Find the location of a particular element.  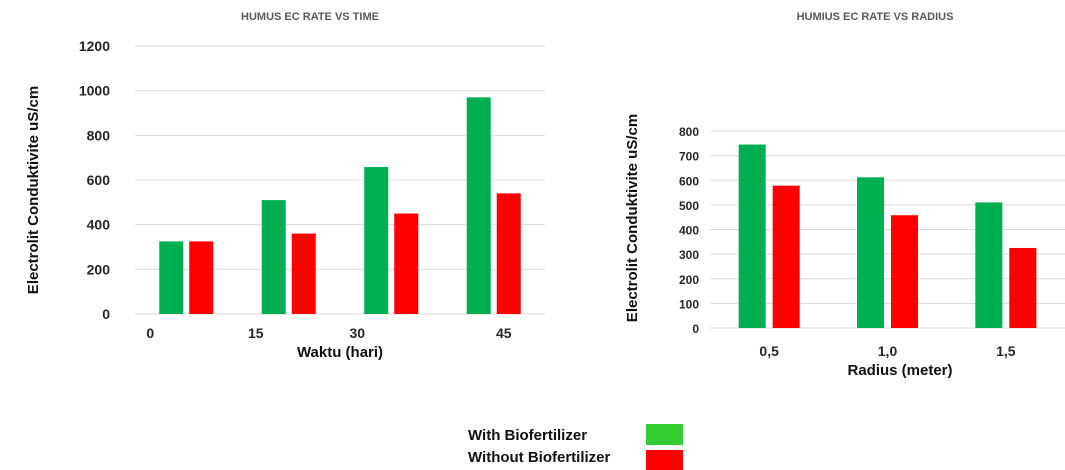

x-tick-label: 0,5 is located at coordinates (769, 351).